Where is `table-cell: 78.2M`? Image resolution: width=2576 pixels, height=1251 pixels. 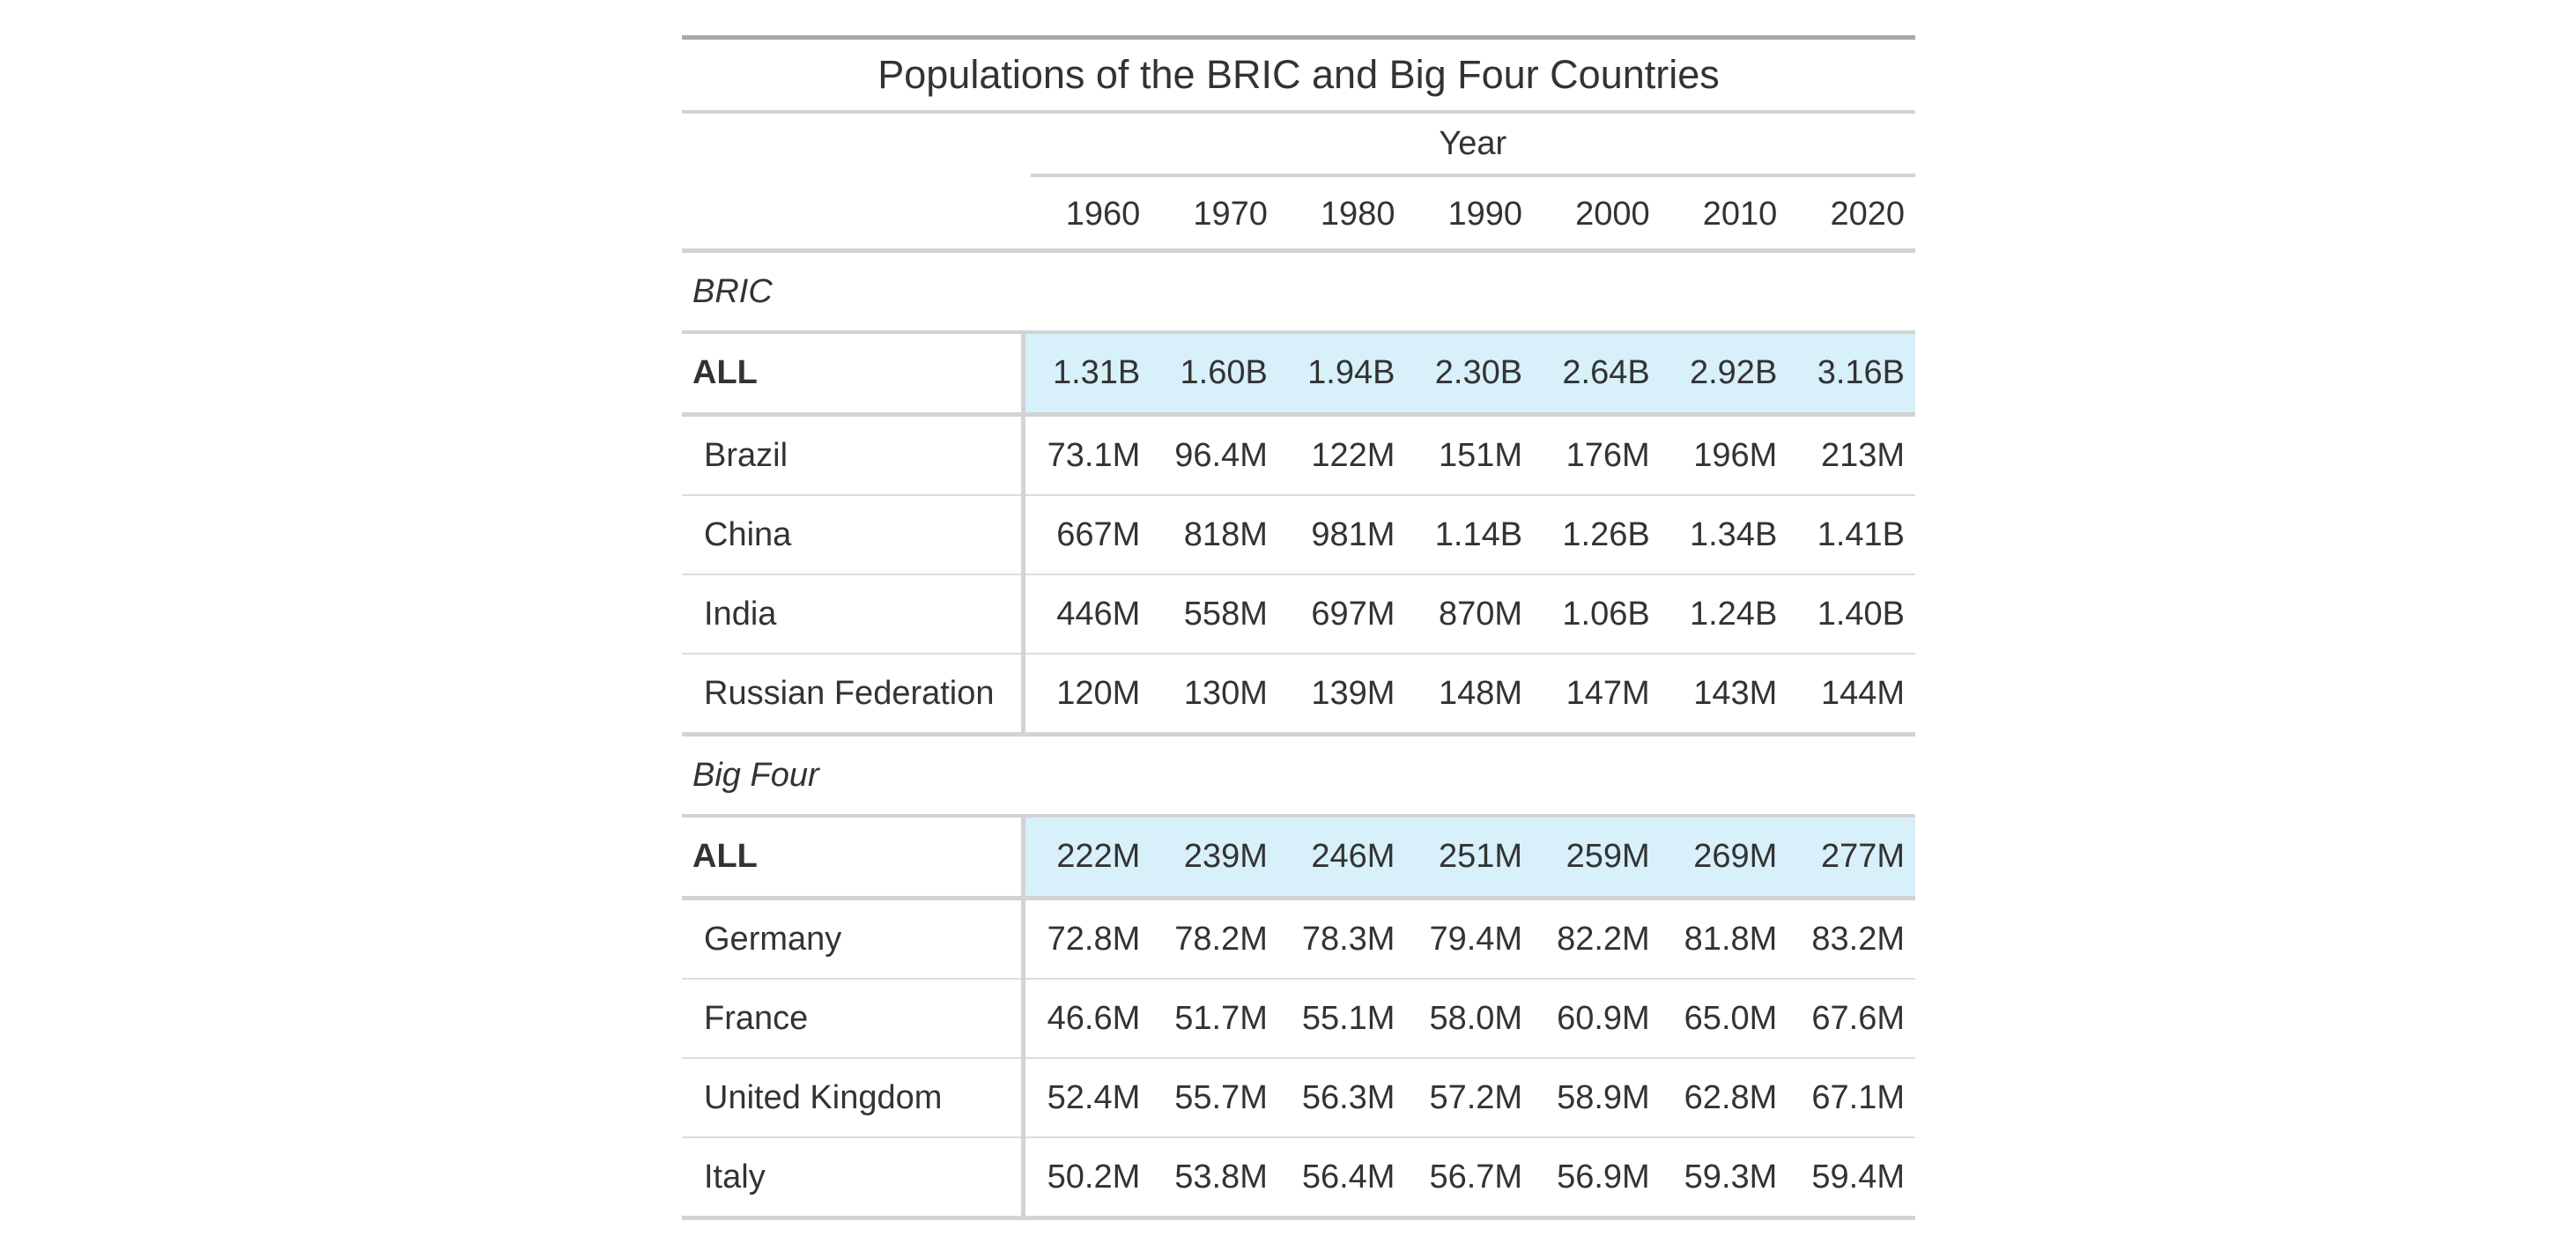
table-cell: 78.2M is located at coordinates (1214, 939).